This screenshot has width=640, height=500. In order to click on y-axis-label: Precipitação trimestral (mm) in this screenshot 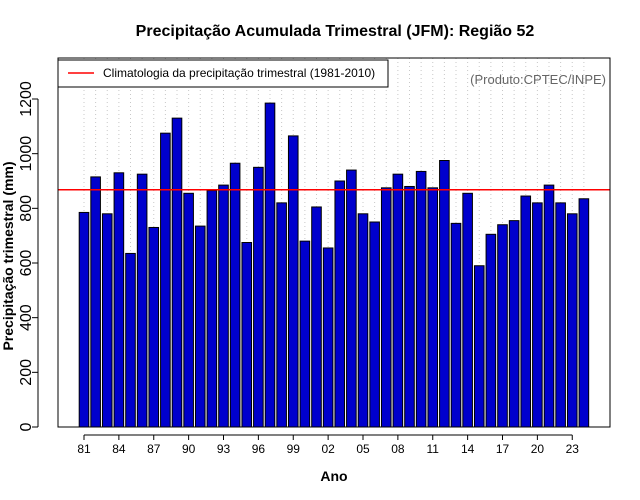, I will do `click(8, 255)`.